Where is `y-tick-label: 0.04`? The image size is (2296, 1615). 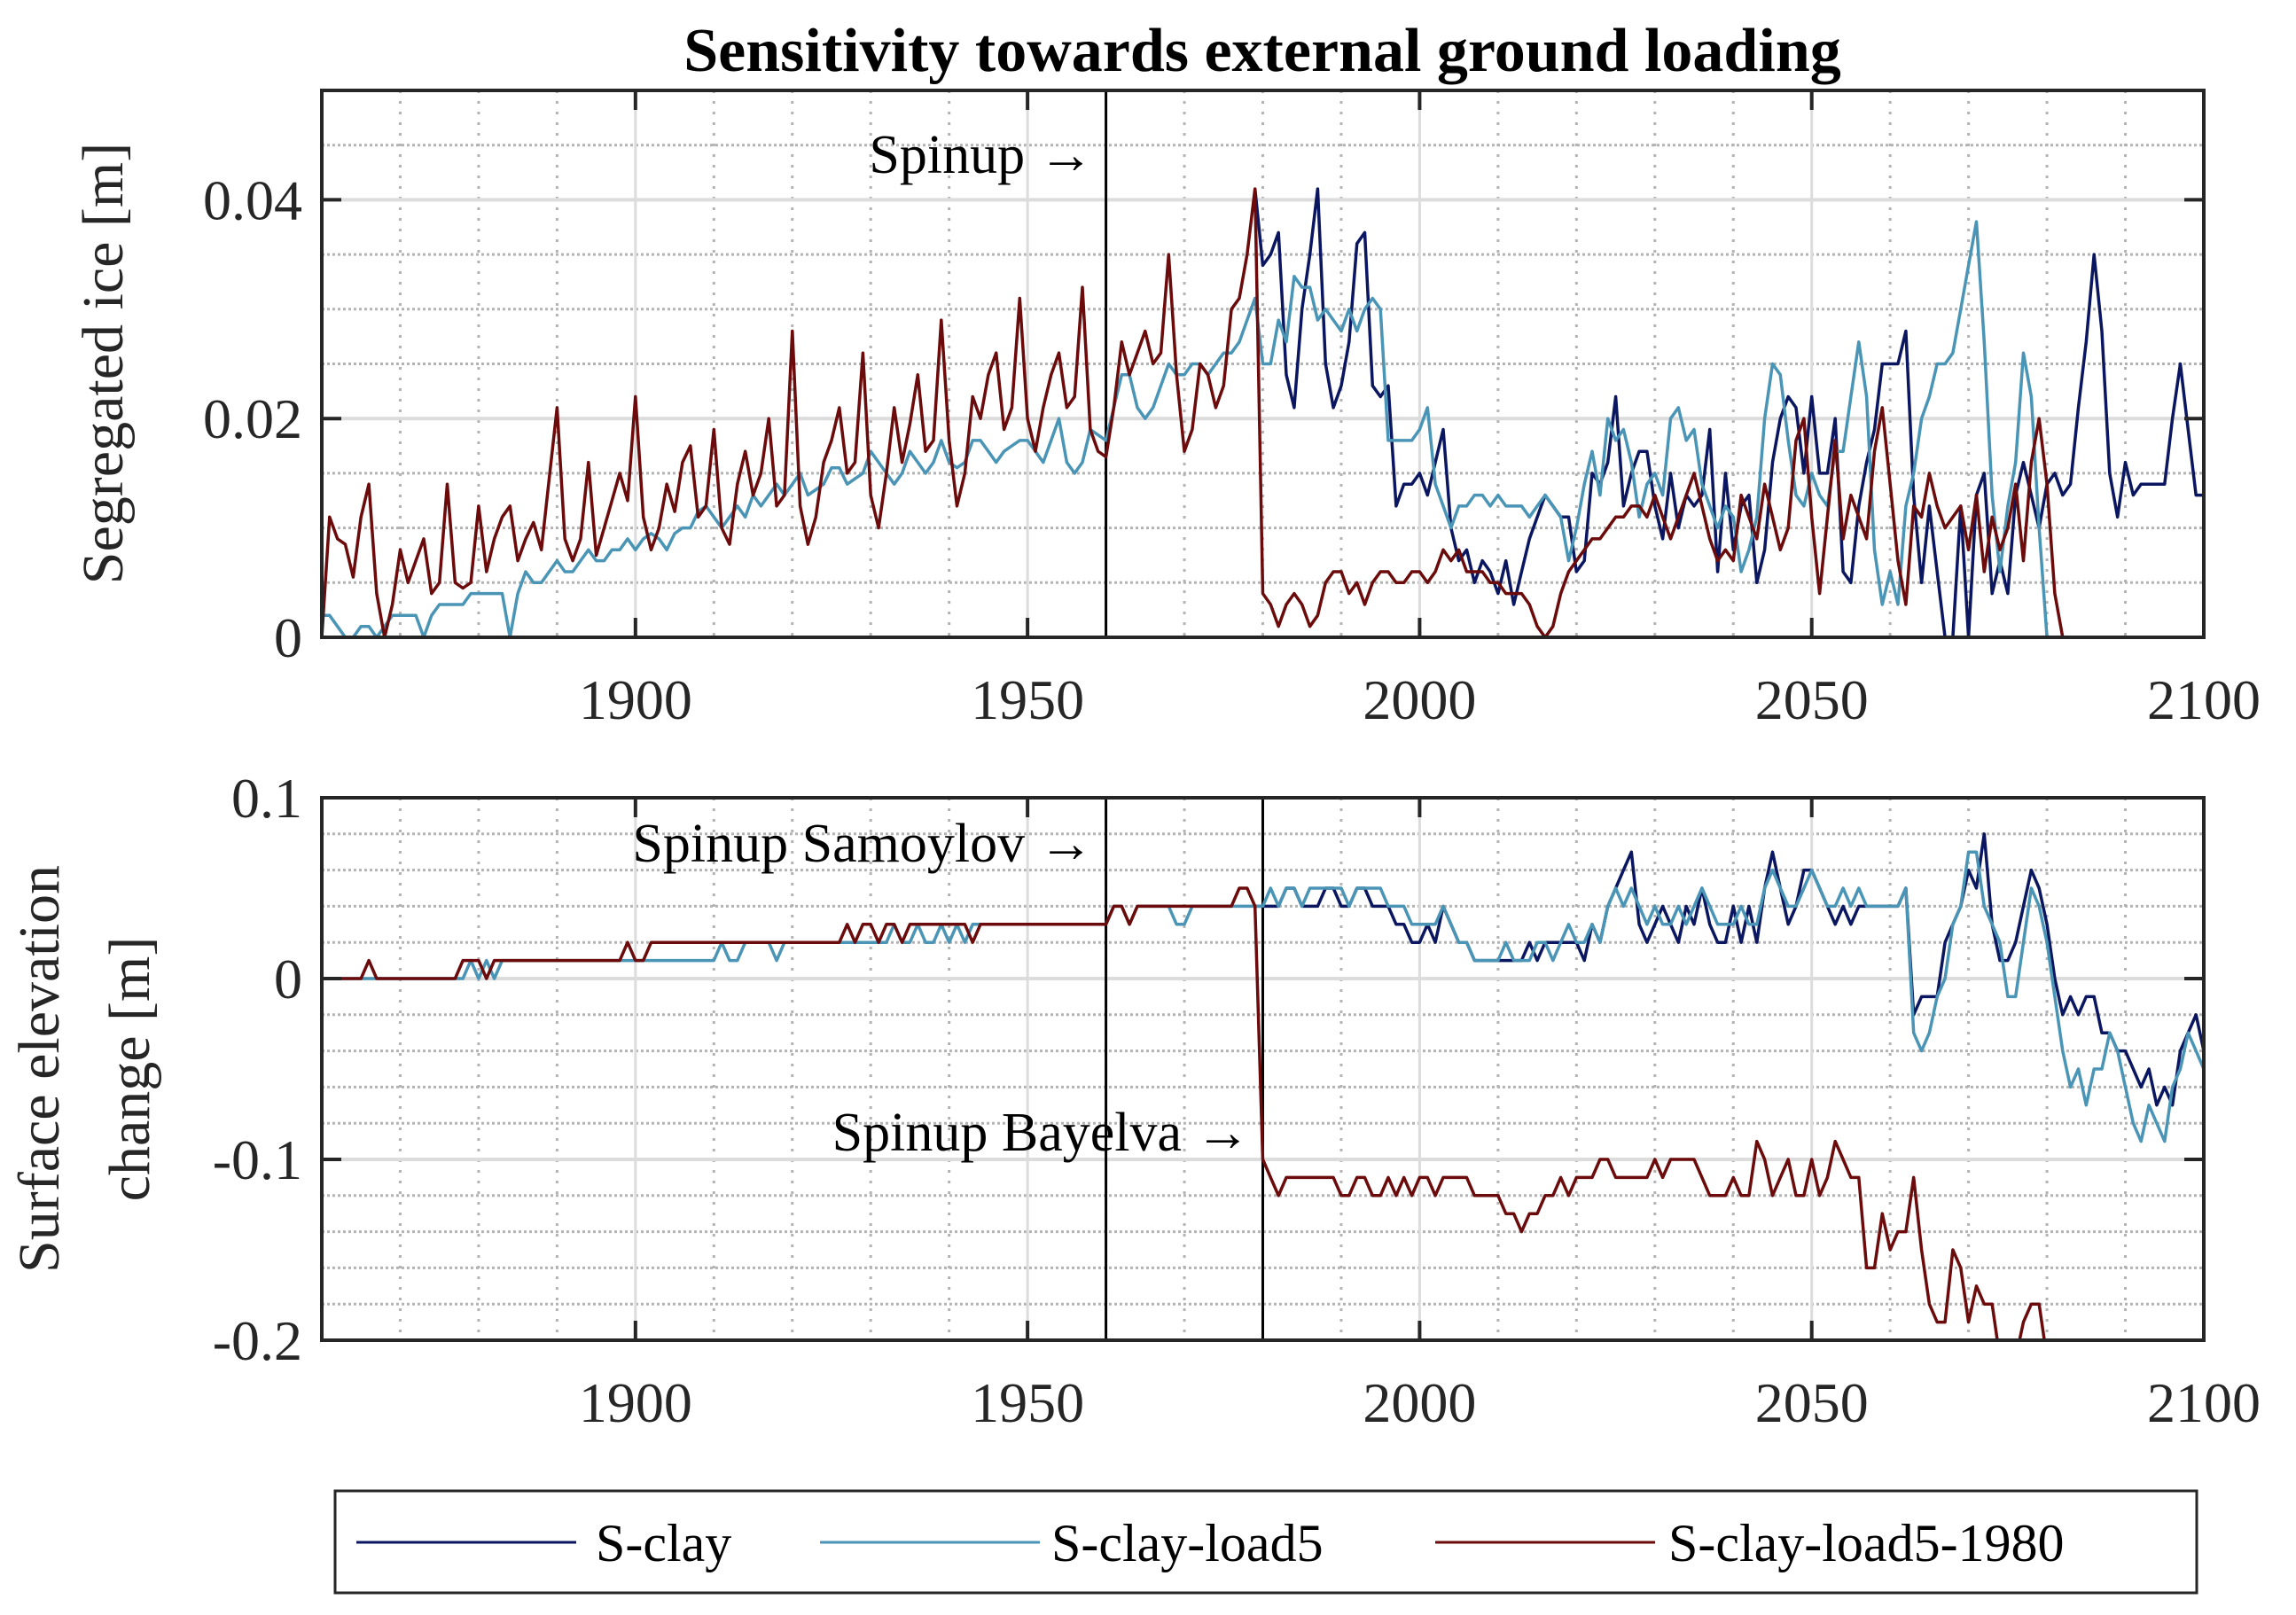 y-tick-label: 0.04 is located at coordinates (252, 199).